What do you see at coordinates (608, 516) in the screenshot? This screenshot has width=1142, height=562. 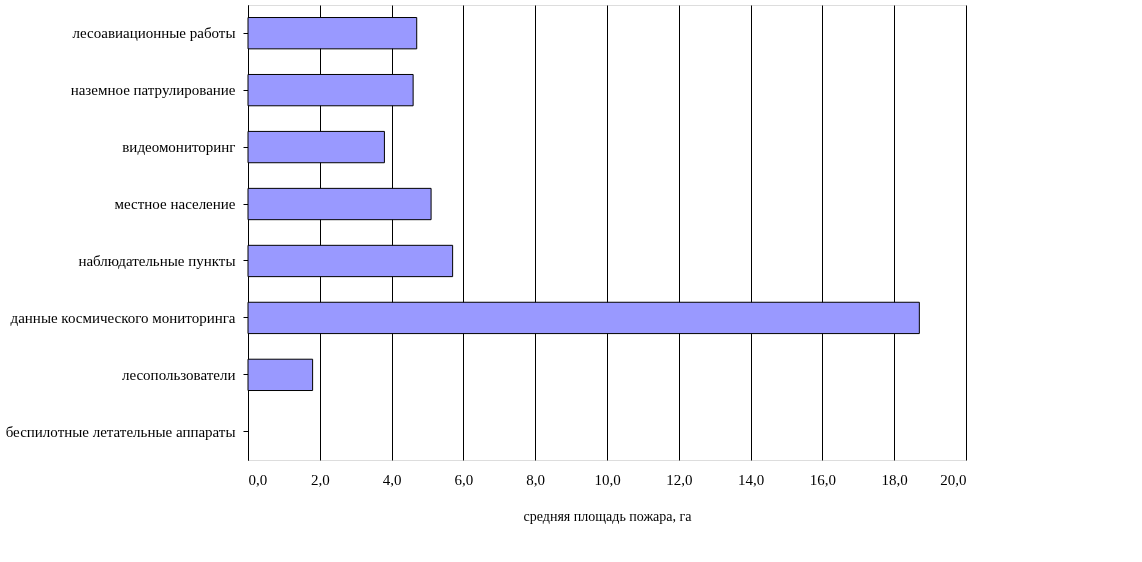 I see `x-axis-title: средняя площадь пожара, га` at bounding box center [608, 516].